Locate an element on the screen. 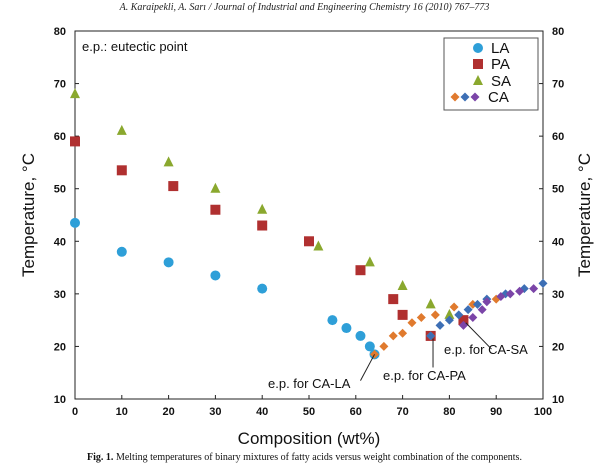  x-tick-label: 70 is located at coordinates (402, 412).